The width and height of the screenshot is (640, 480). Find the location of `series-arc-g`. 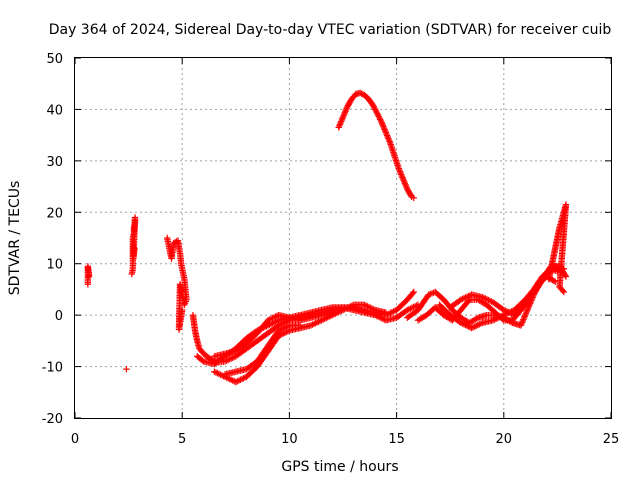

series-arc-g is located at coordinates (498, 298).